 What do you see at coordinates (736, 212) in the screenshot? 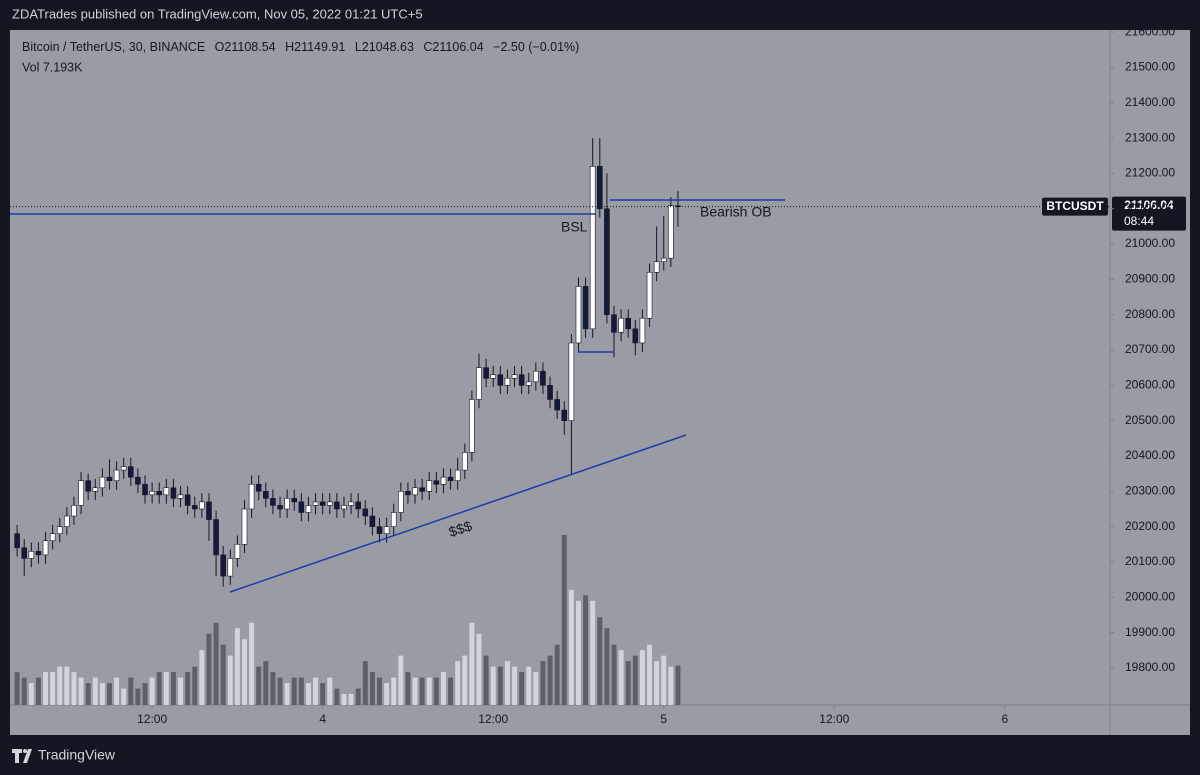
I see `annotation: Bearish OB` at bounding box center [736, 212].